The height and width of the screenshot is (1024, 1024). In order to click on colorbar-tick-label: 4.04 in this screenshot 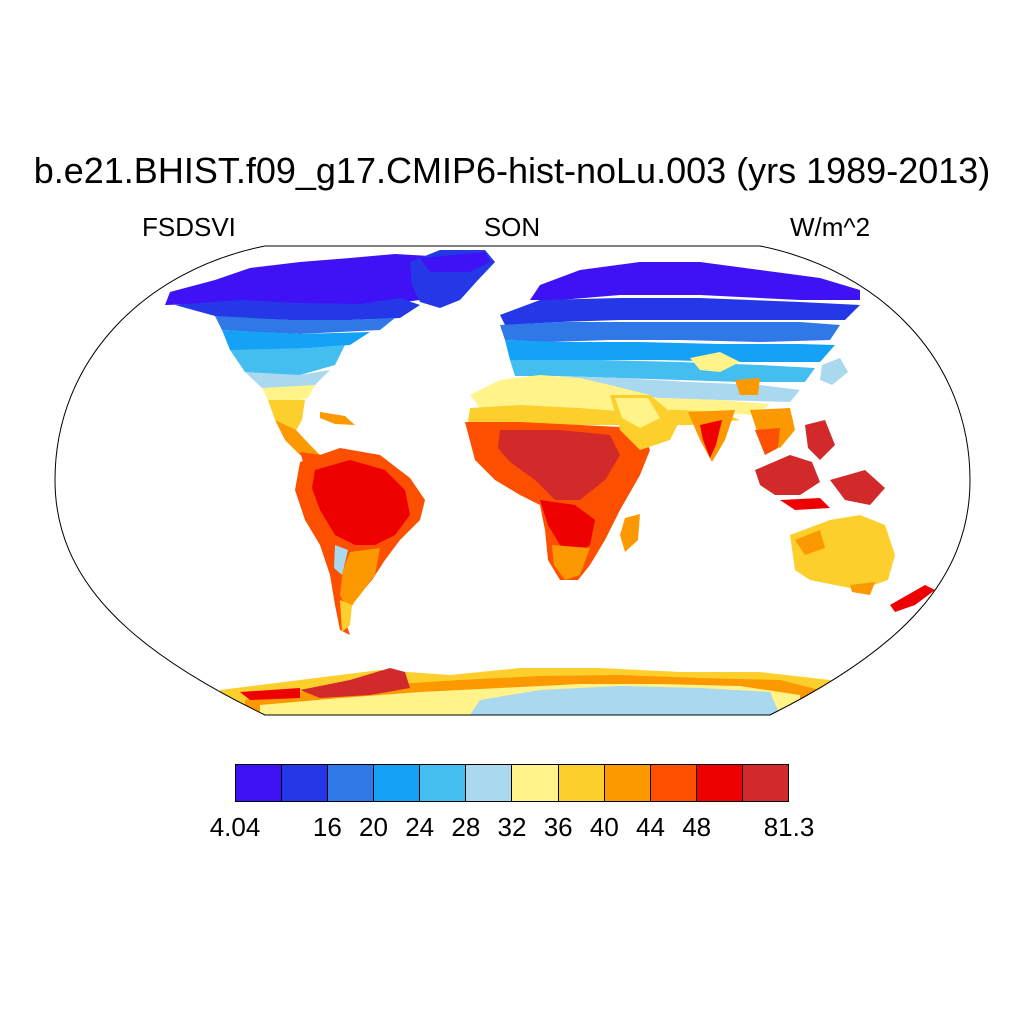, I will do `click(235, 827)`.